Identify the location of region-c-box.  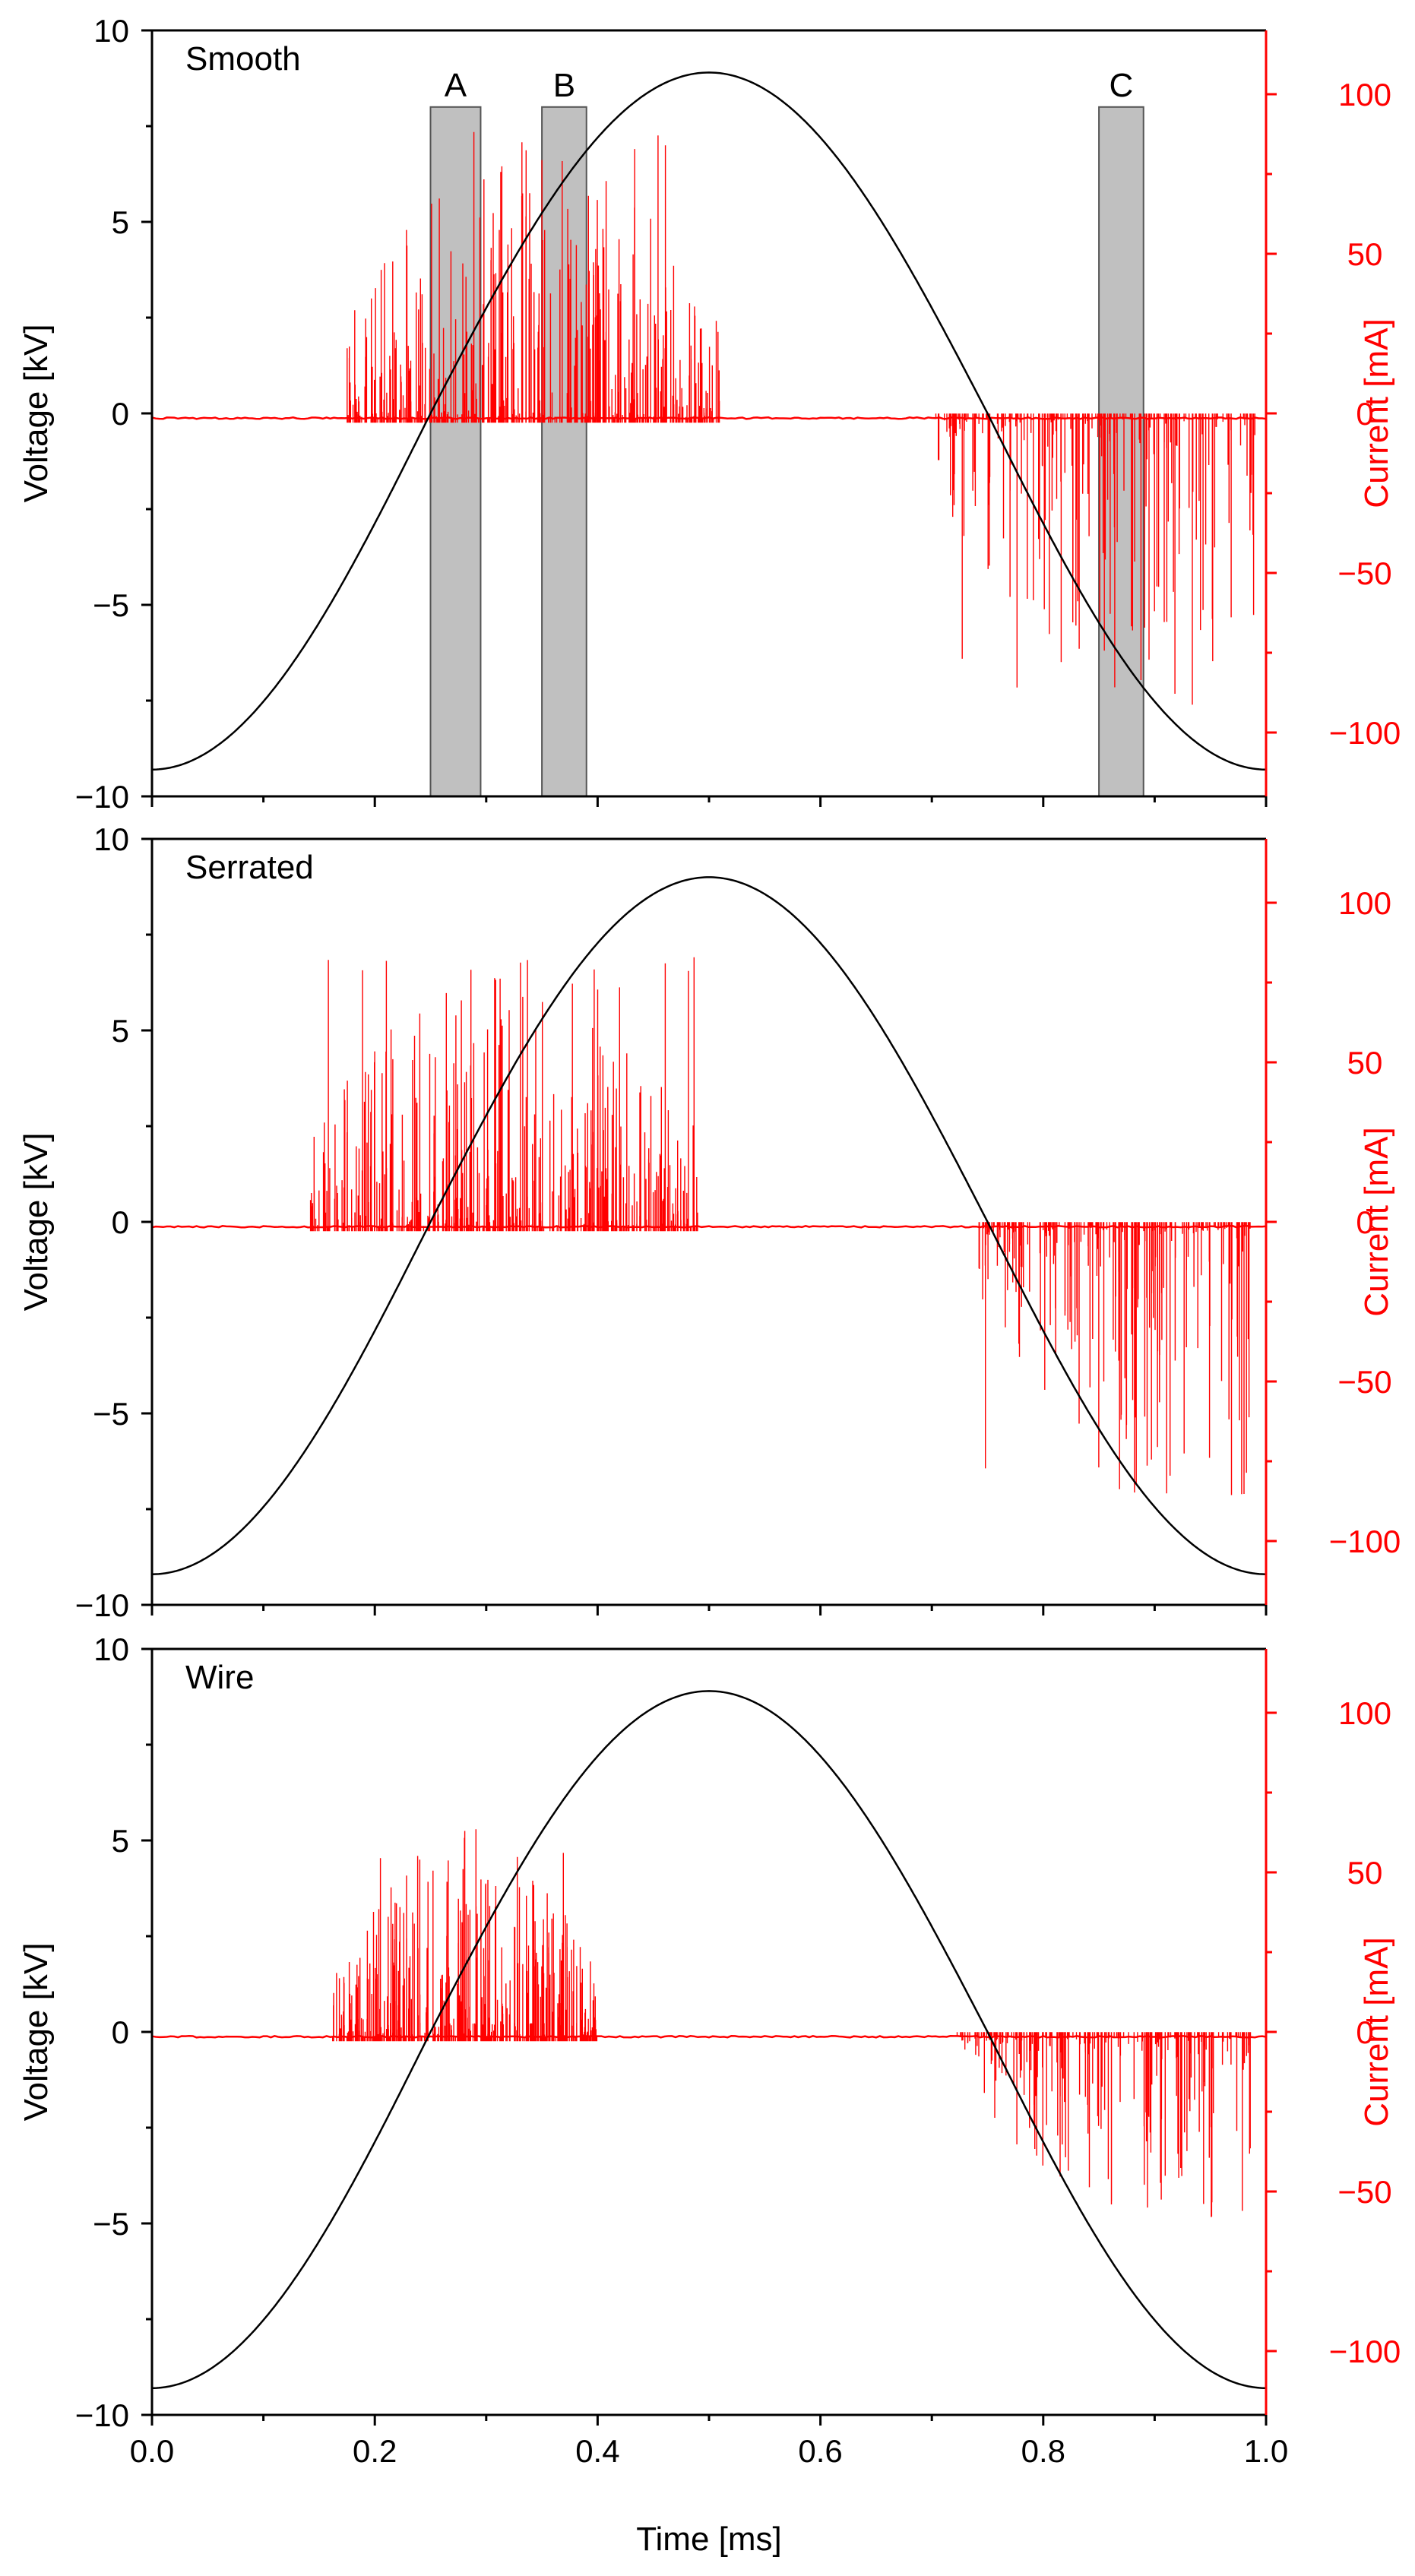
(1121, 452).